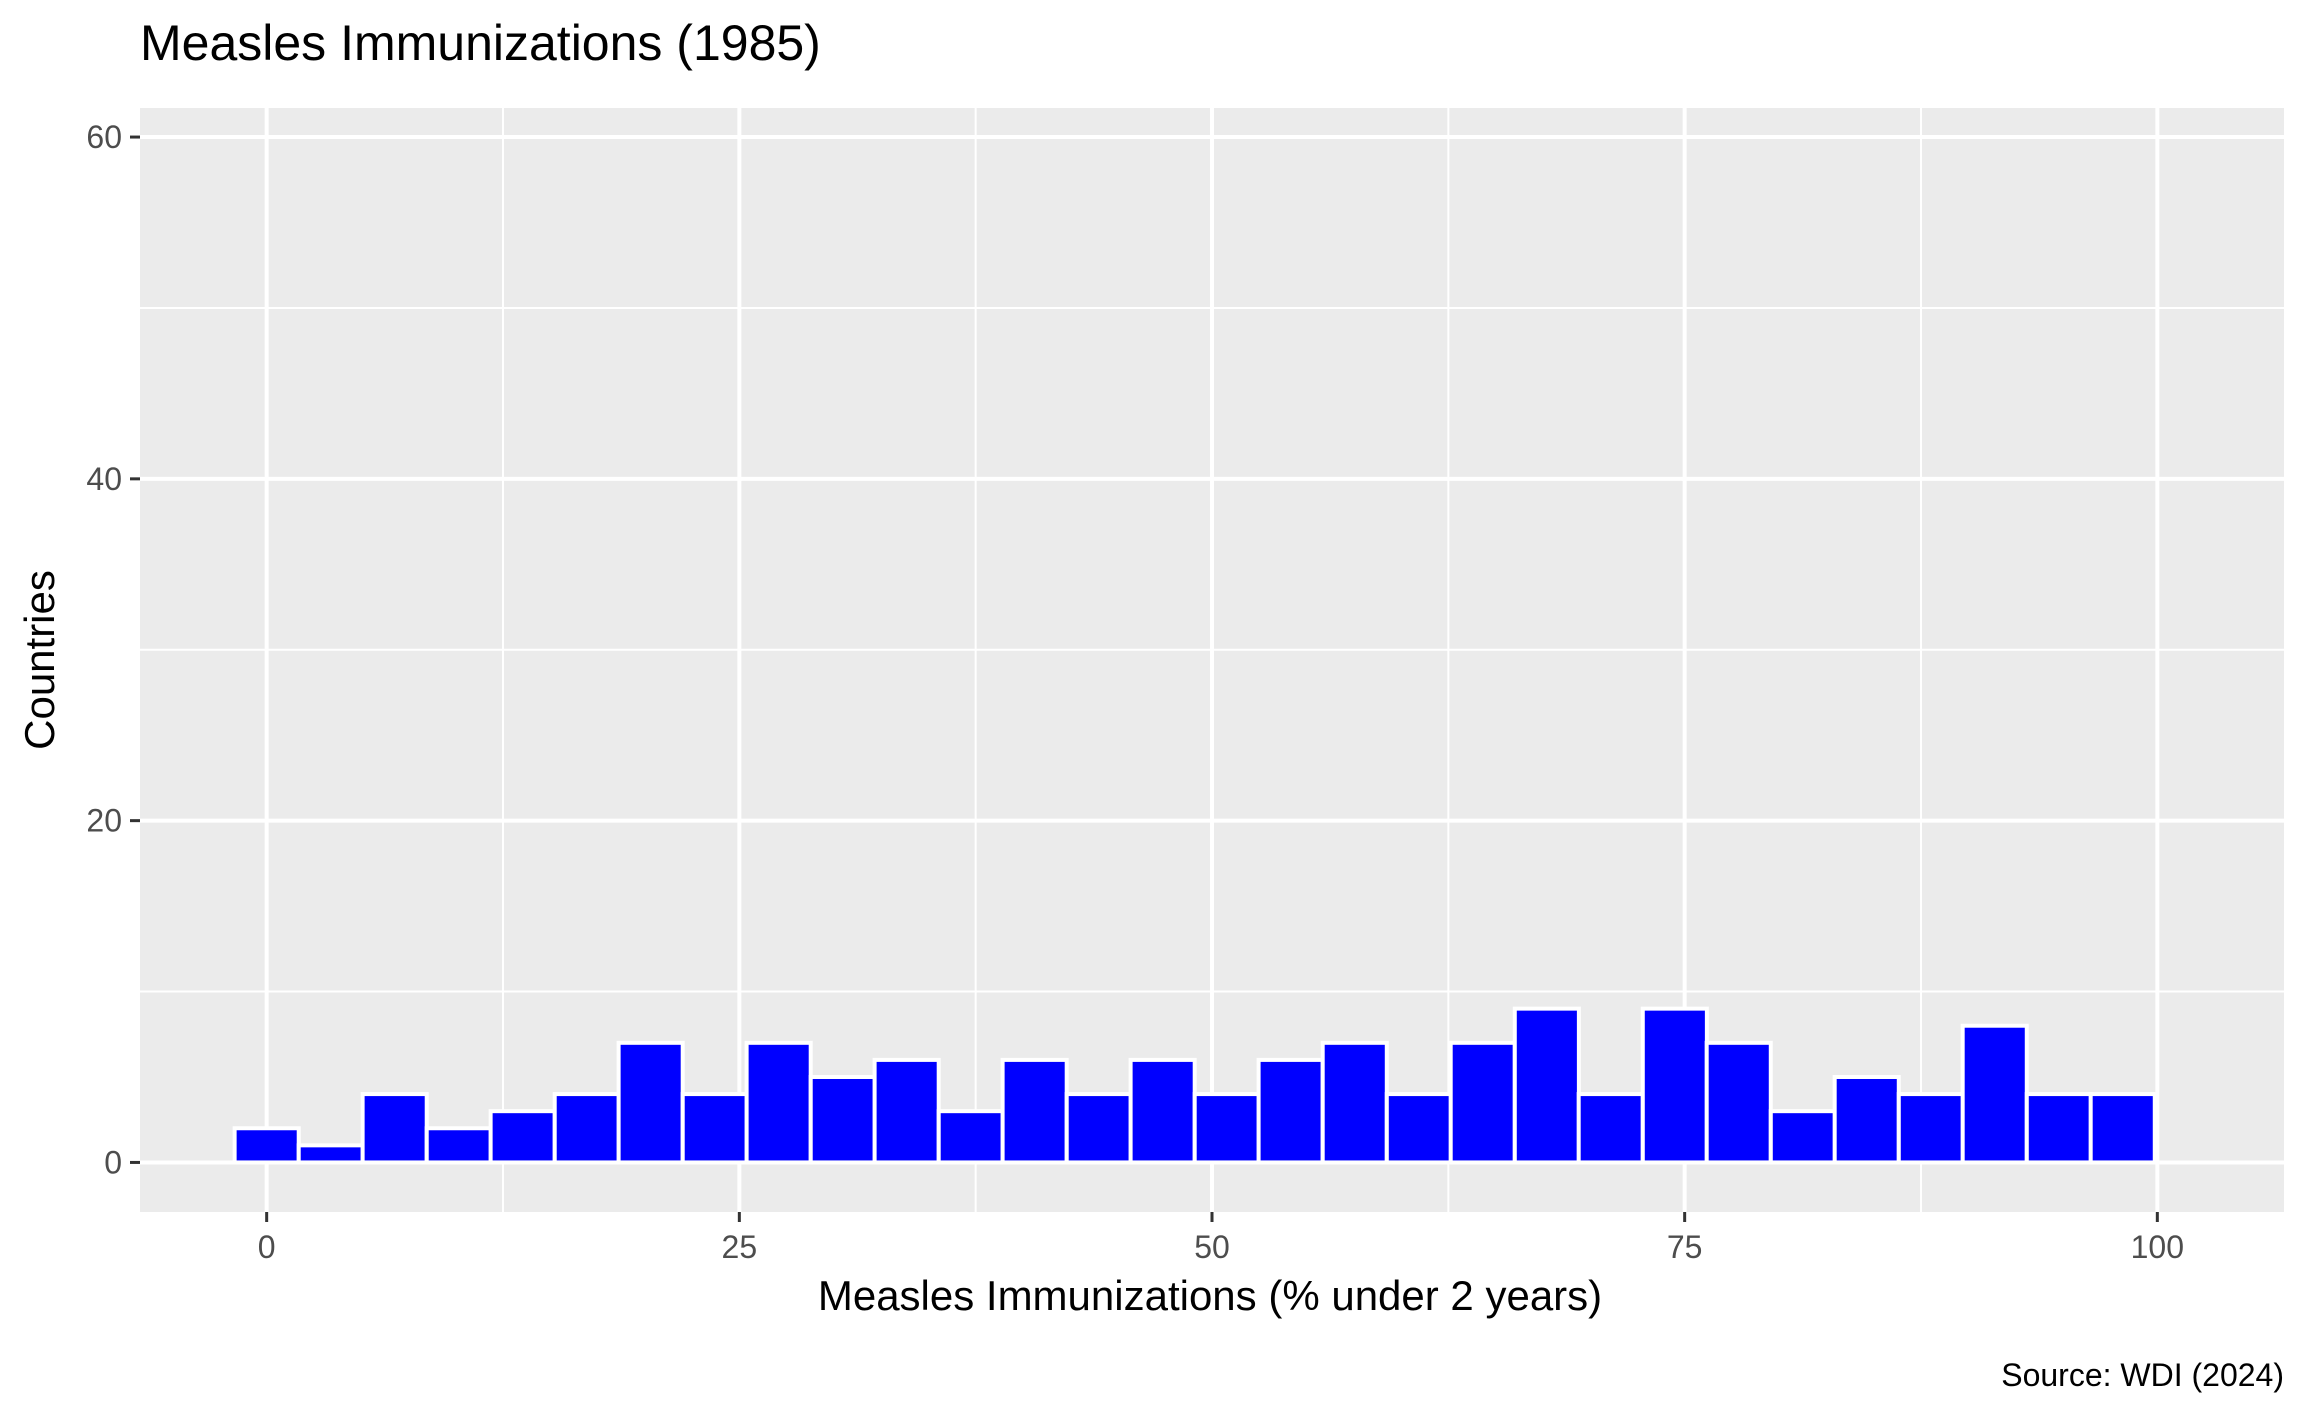 This screenshot has height=1423, width=2304. I want to click on x-axis: 0 25 50 75 100, so click(1221, 1238).